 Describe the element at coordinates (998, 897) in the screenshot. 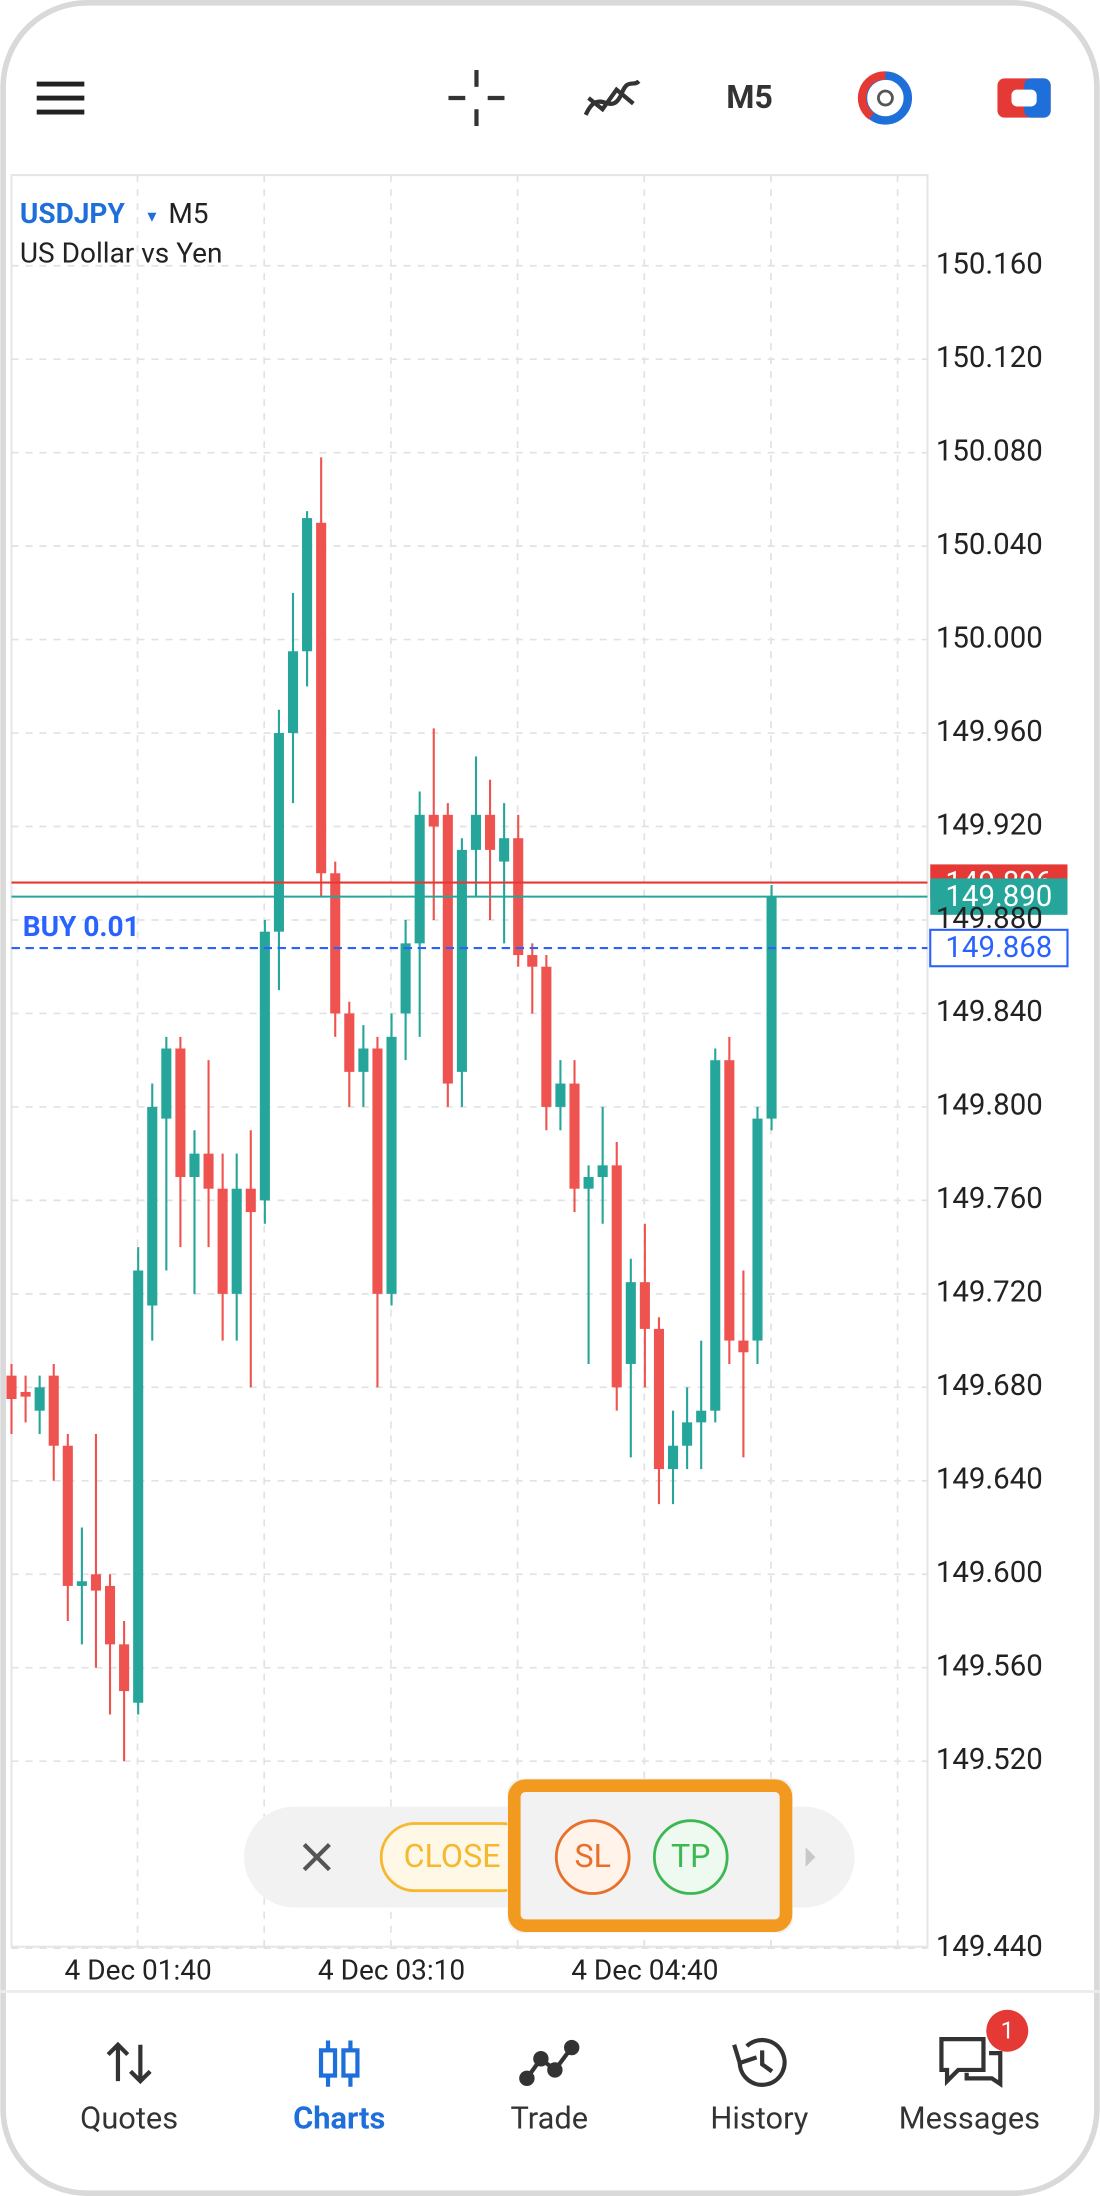

I see `bid-label: 149.890` at that location.